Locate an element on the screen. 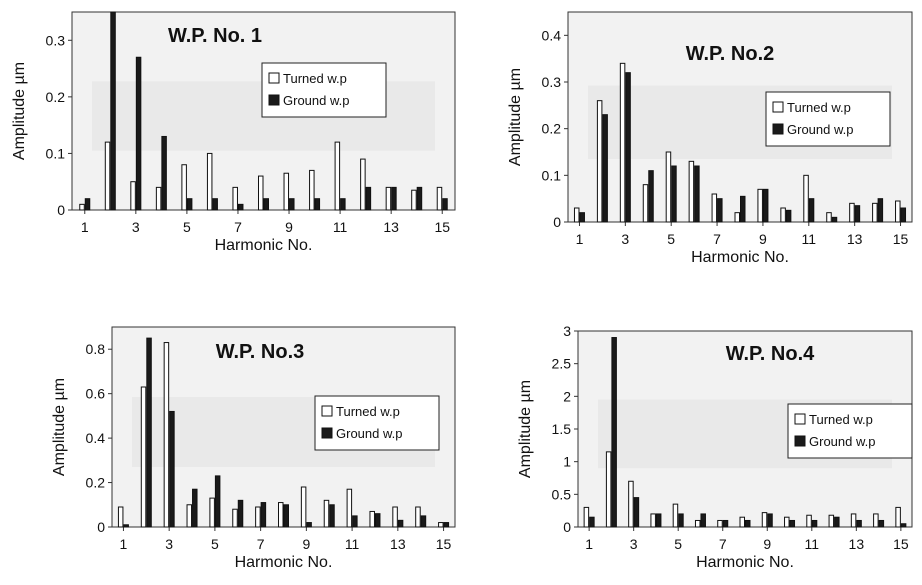  x-tick-label: 15 is located at coordinates (442, 227).